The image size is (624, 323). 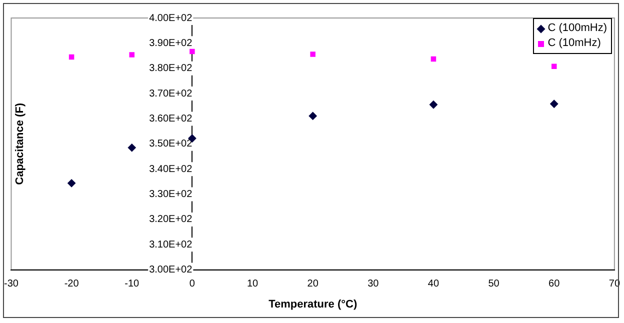 What do you see at coordinates (132, 284) in the screenshot?
I see `x-tick-label: -10` at bounding box center [132, 284].